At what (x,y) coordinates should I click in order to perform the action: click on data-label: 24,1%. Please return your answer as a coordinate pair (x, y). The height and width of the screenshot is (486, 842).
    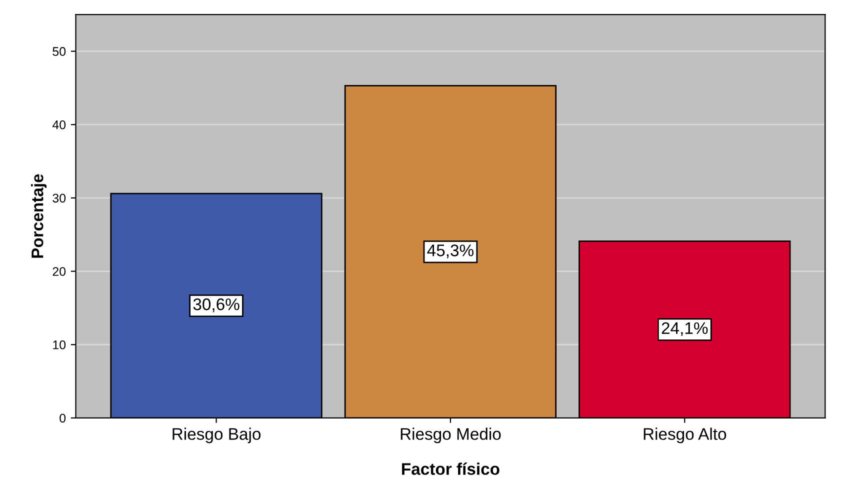
    Looking at the image, I should click on (685, 329).